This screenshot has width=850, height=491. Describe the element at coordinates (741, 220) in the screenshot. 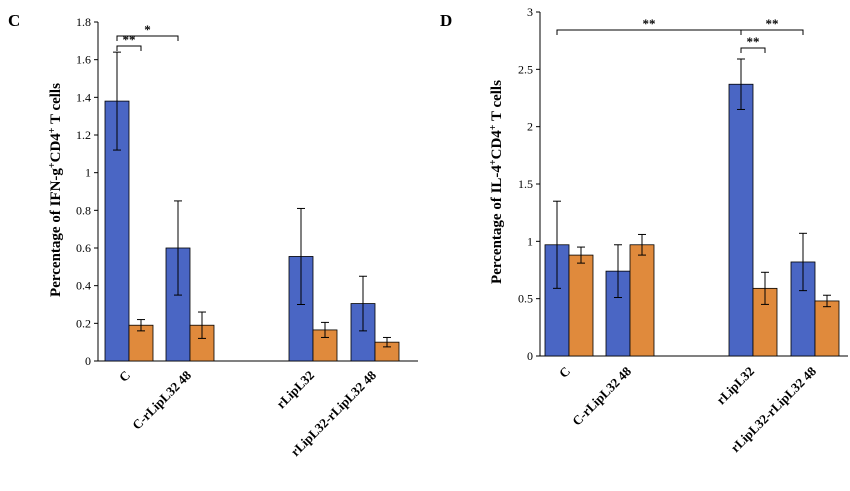

I see `bar-blue` at that location.